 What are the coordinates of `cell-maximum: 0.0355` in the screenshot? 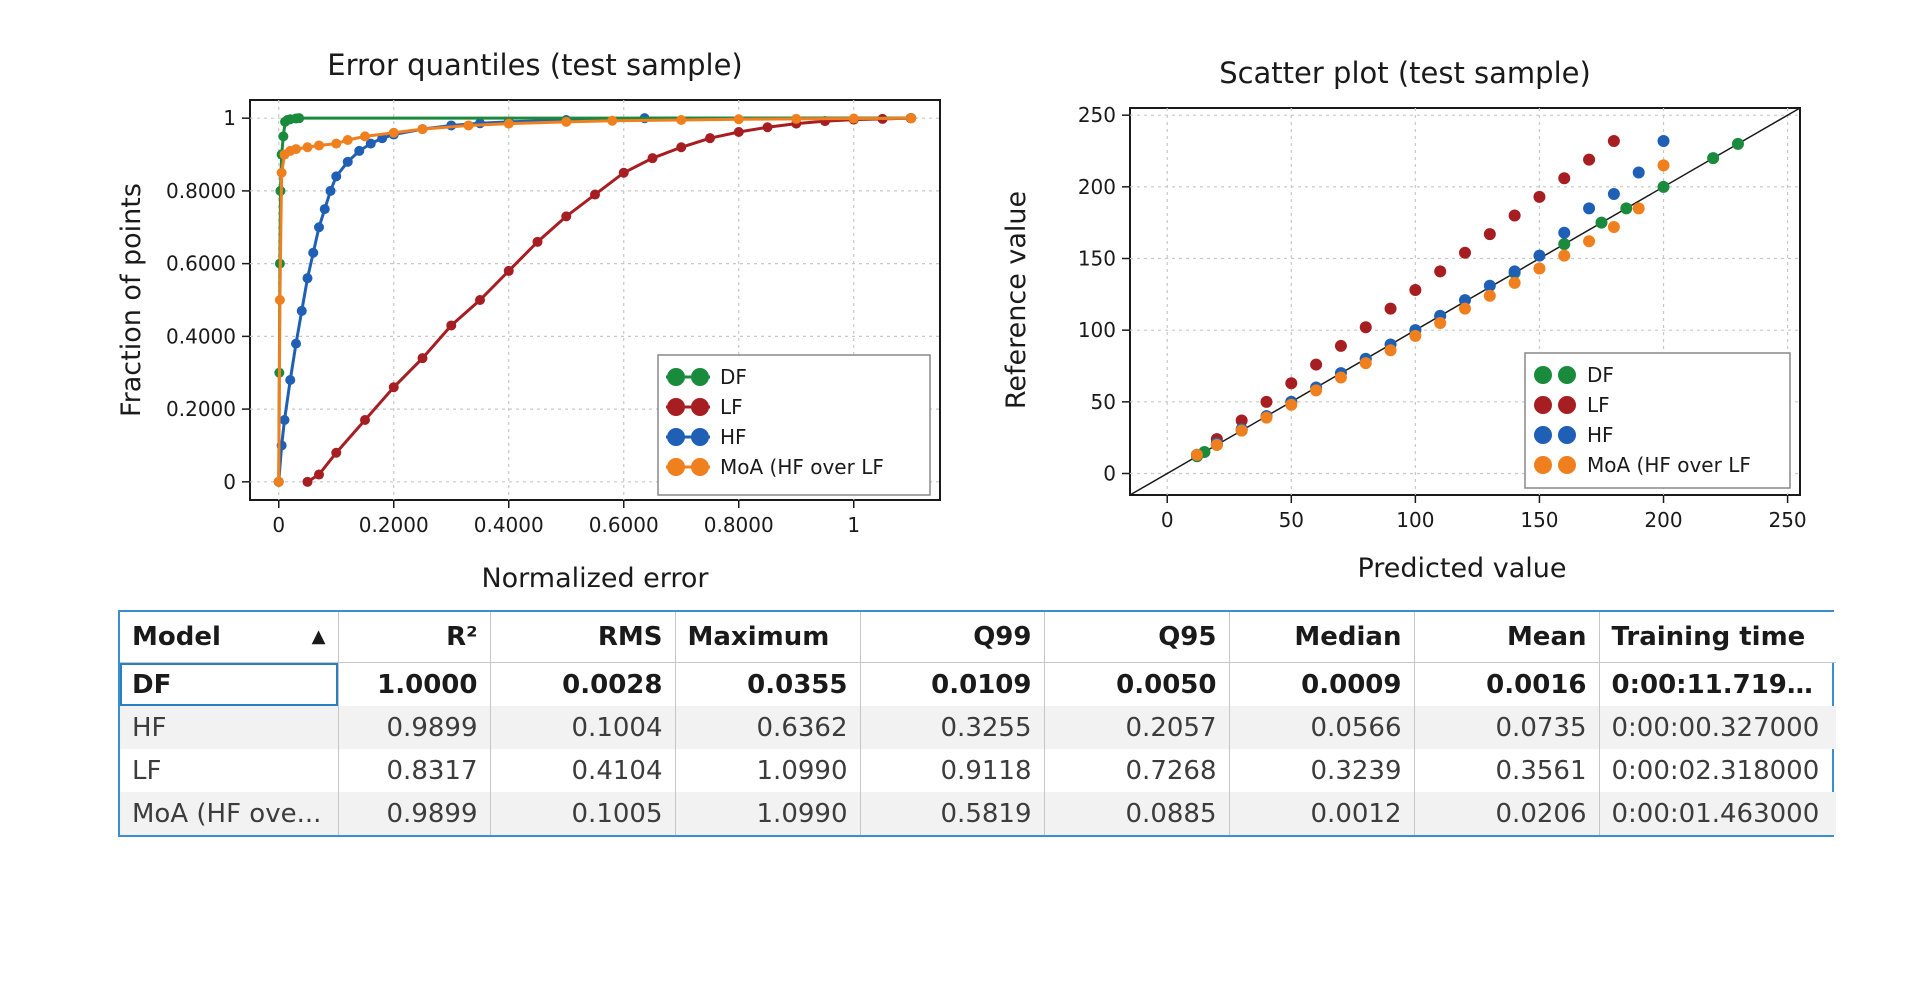 It's located at (768, 684).